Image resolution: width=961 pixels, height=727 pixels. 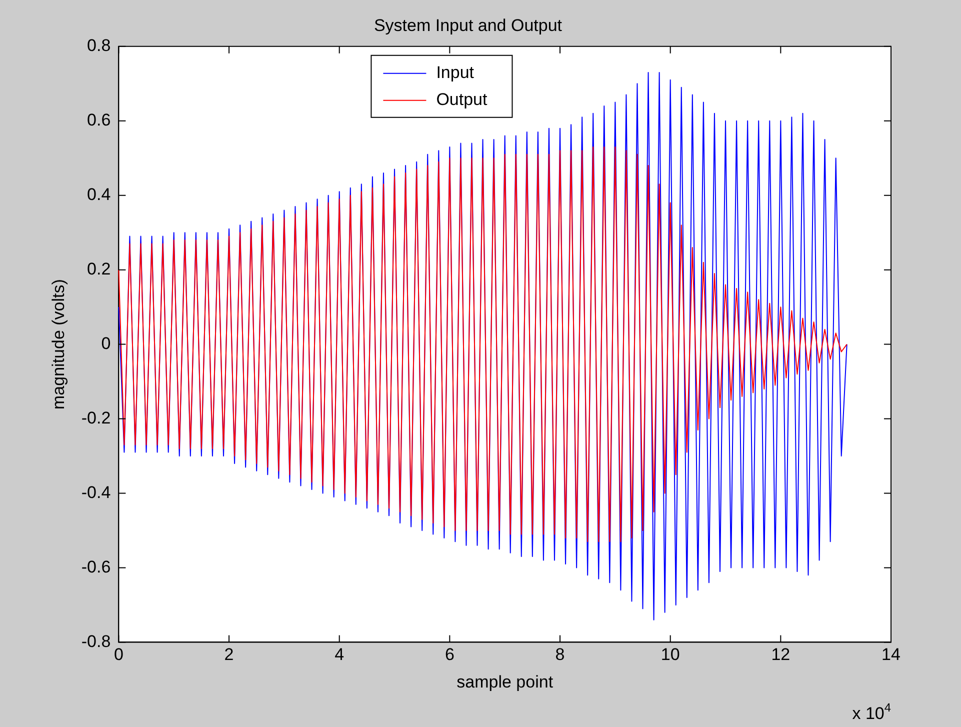 What do you see at coordinates (96, 641) in the screenshot?
I see `y-tick-label: -0.8` at bounding box center [96, 641].